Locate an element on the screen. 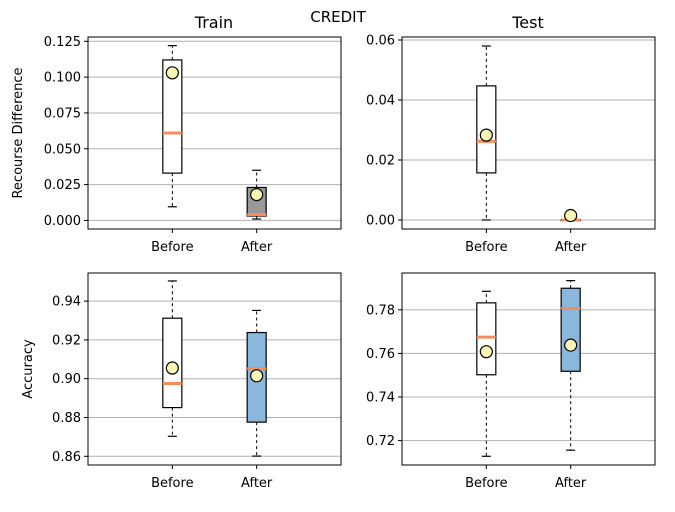 The height and width of the screenshot is (512, 675). y-tick-label: 0.94 is located at coordinates (66, 302).